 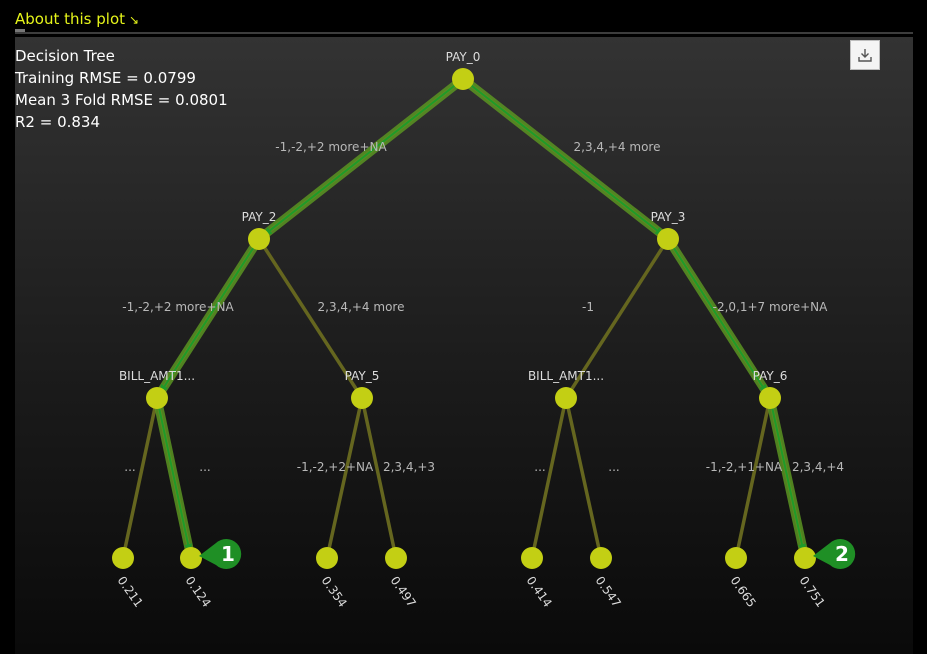 I want to click on download-button, so click(x=865, y=55).